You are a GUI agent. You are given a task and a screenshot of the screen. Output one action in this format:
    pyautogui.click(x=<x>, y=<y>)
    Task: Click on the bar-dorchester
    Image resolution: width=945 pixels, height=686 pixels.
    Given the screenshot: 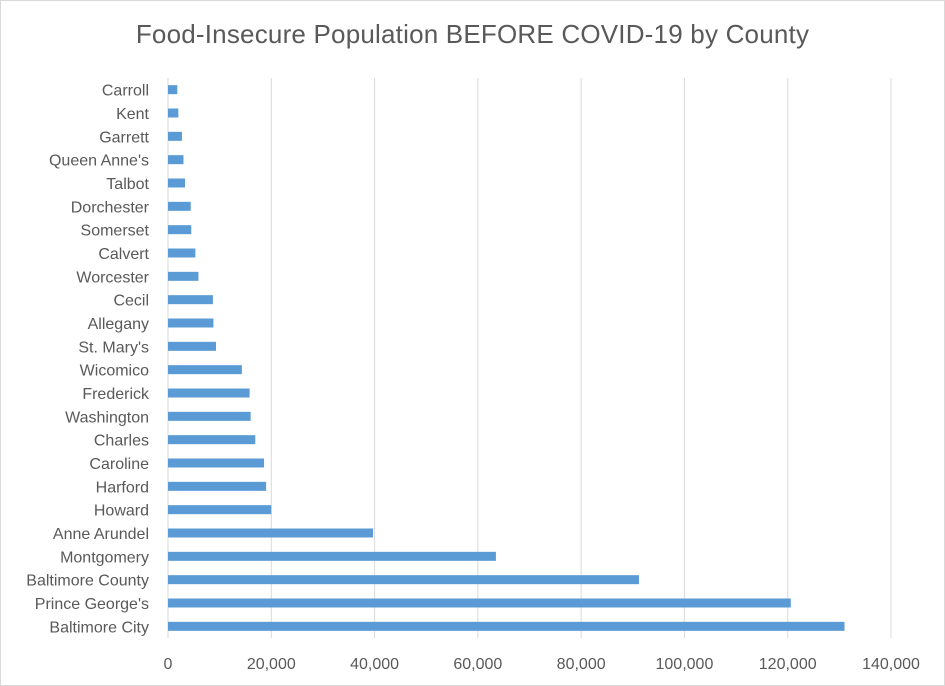 What is the action you would take?
    pyautogui.click(x=179, y=206)
    